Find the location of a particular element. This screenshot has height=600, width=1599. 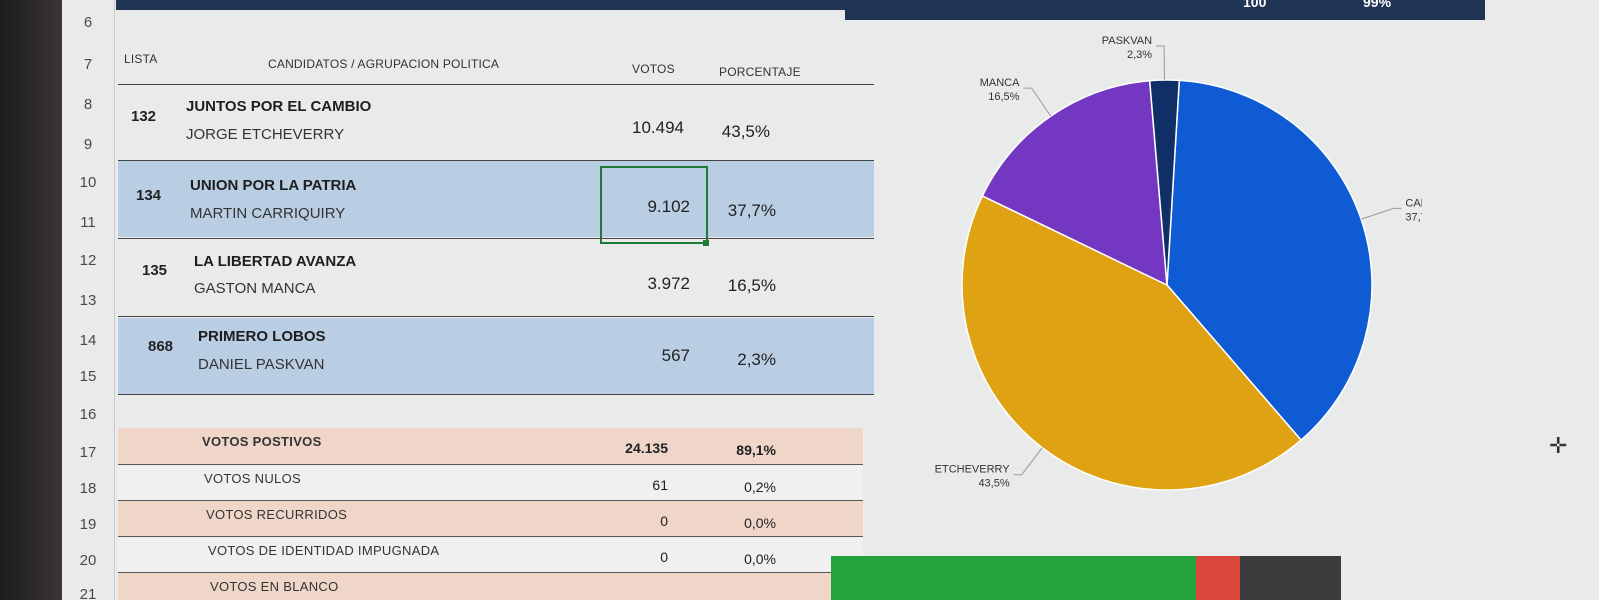

slice-percent-label: 16,5% is located at coordinates (1003, 97).